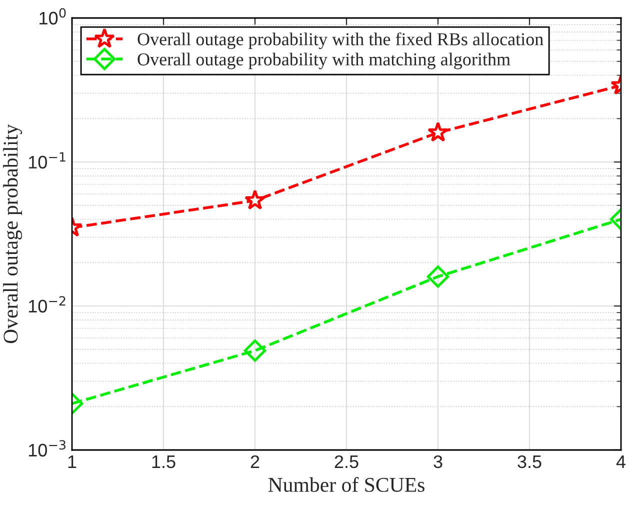 The width and height of the screenshot is (629, 507). I want to click on x-axis-title: Number of SCUEs, so click(346, 484).